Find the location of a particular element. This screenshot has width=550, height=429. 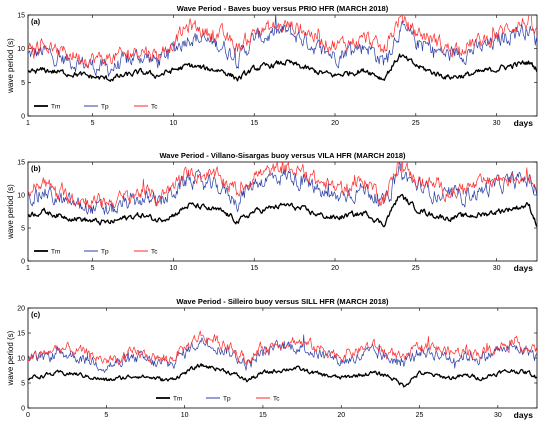

panel-label: (c) is located at coordinates (36, 314).